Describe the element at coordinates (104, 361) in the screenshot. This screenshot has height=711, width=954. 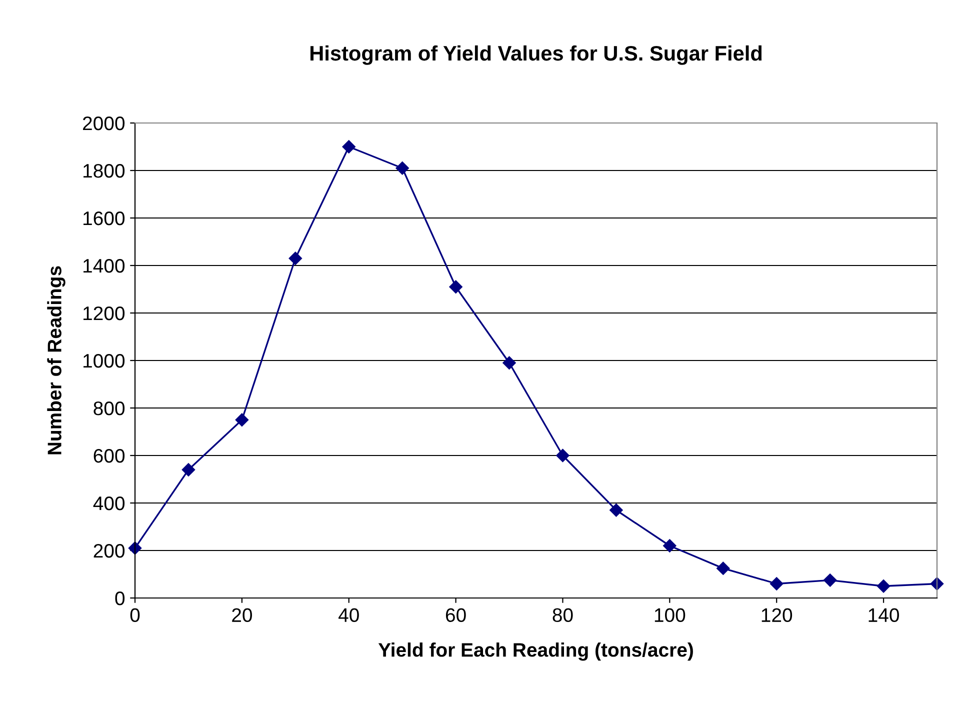
I see `y-tick-label: 1000` at that location.